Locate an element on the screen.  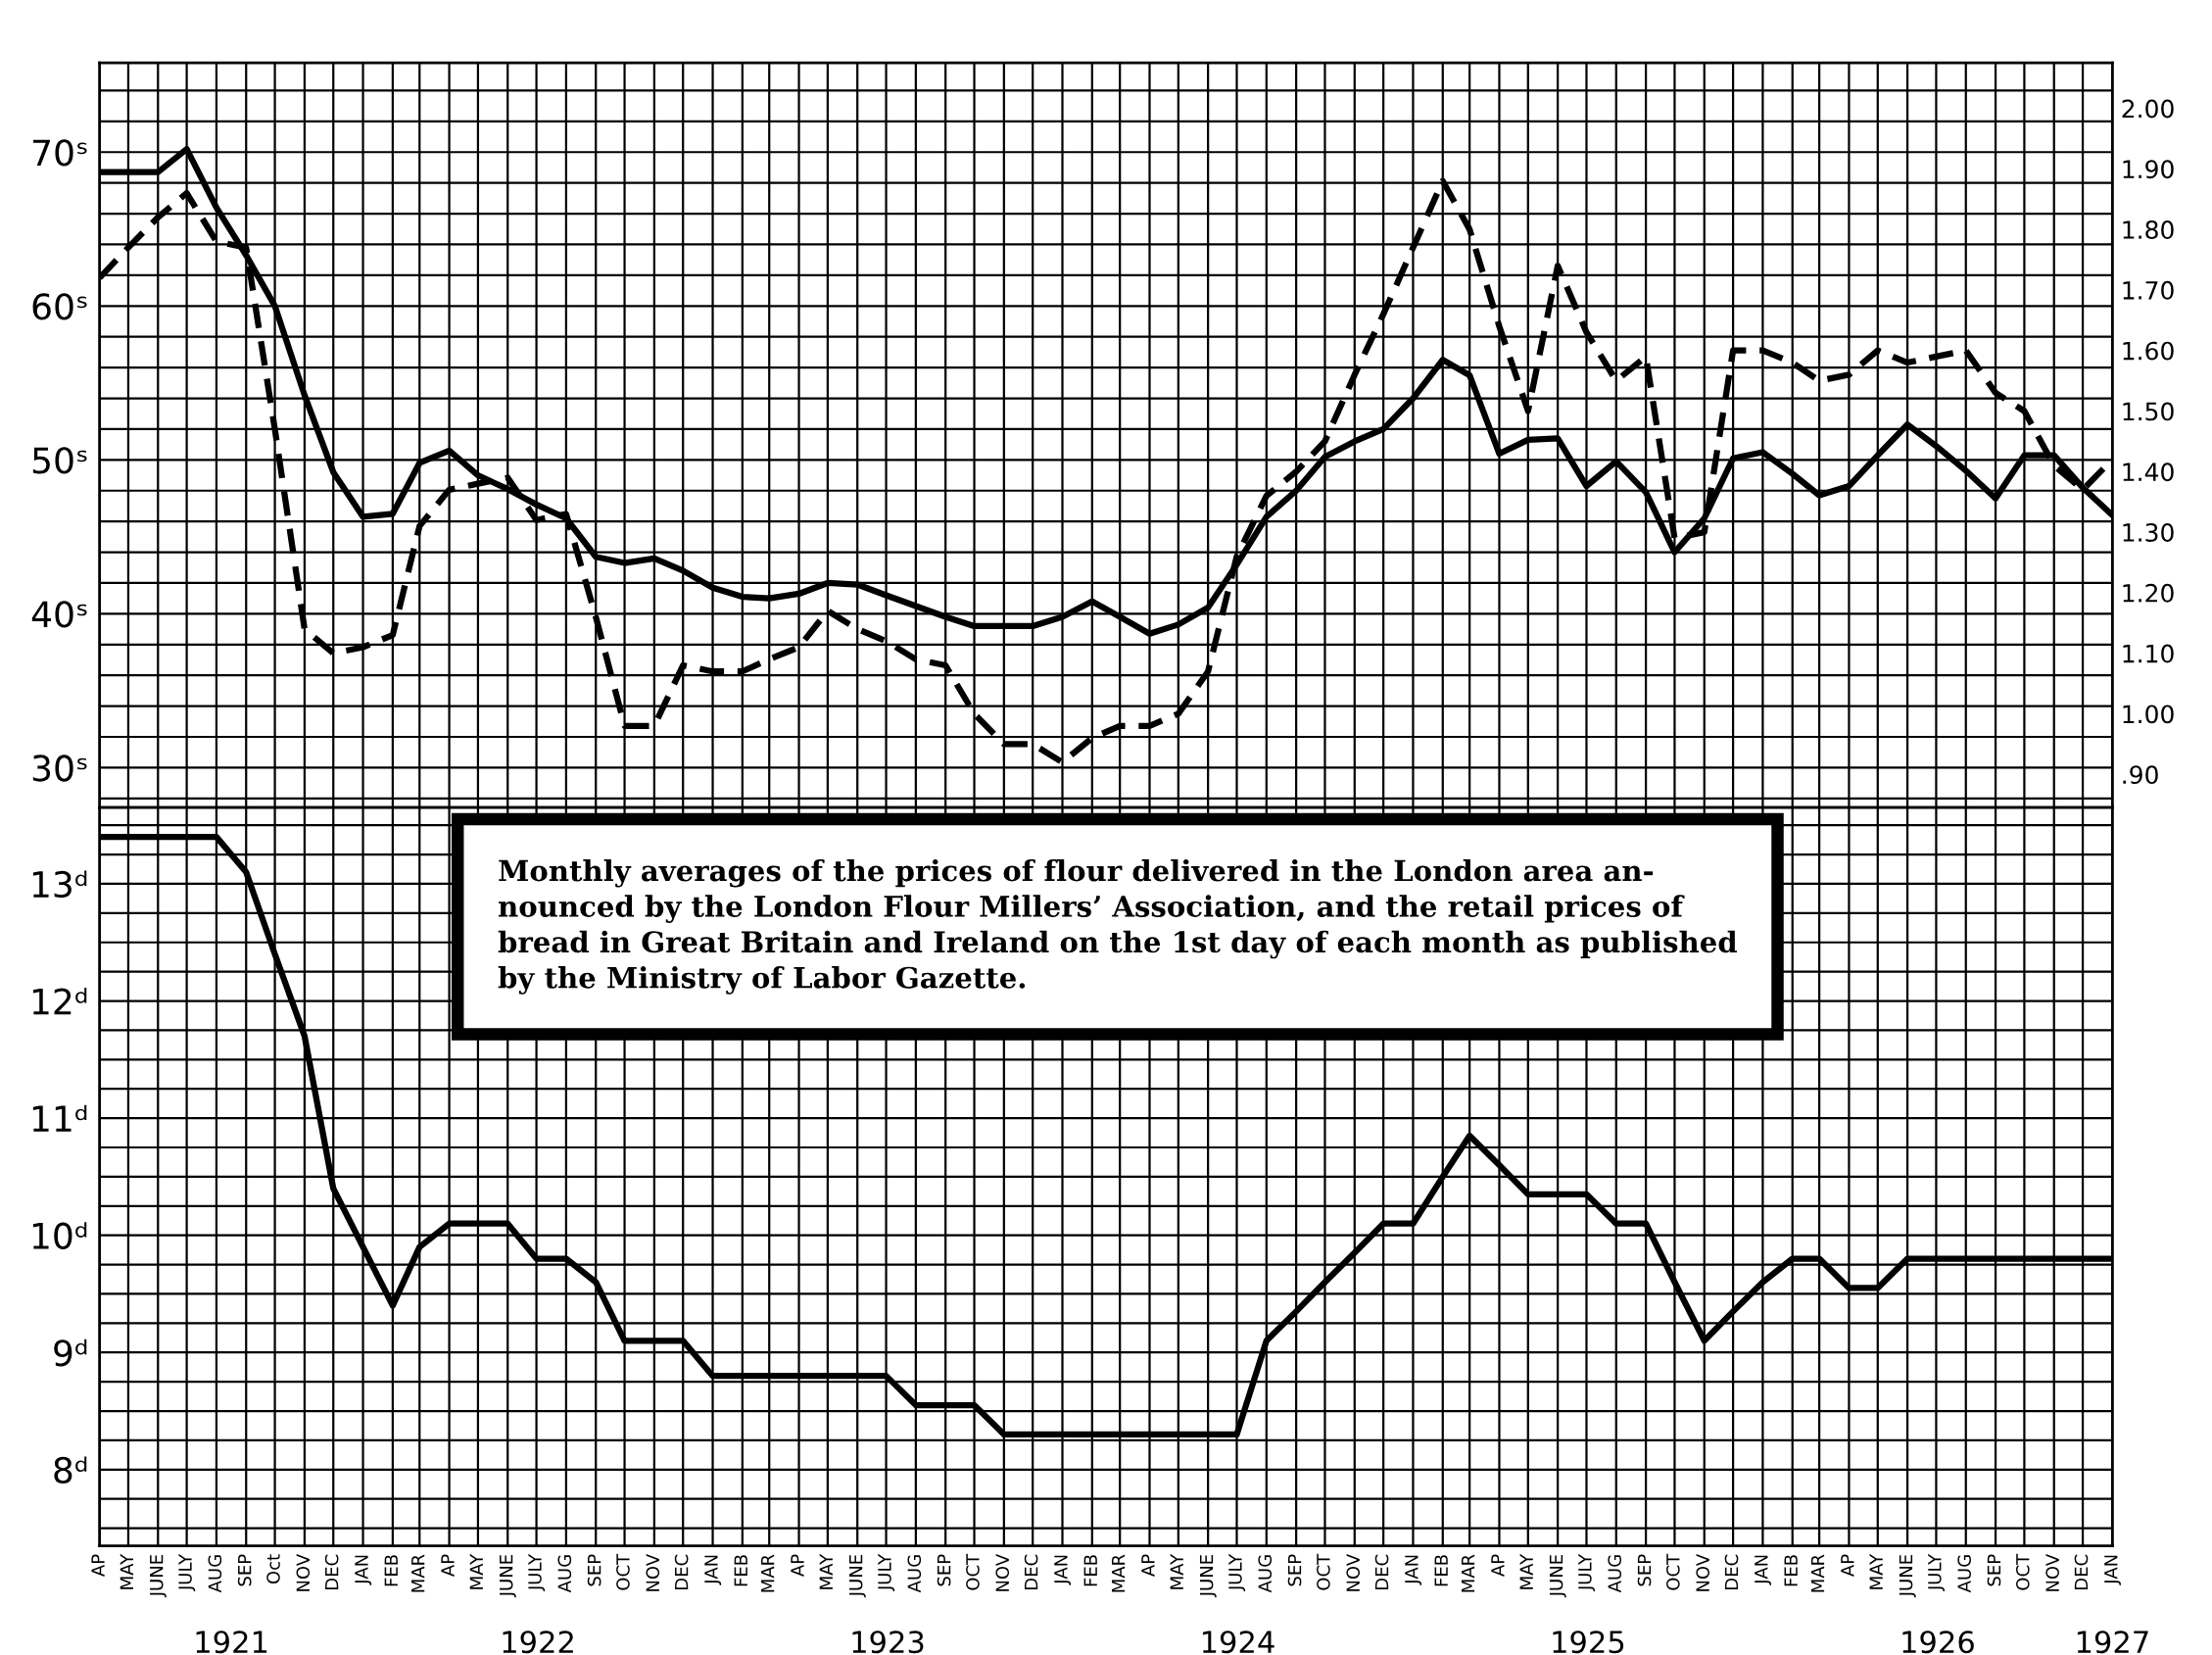
y2-tick-label: 1.90 is located at coordinates (2148, 170).